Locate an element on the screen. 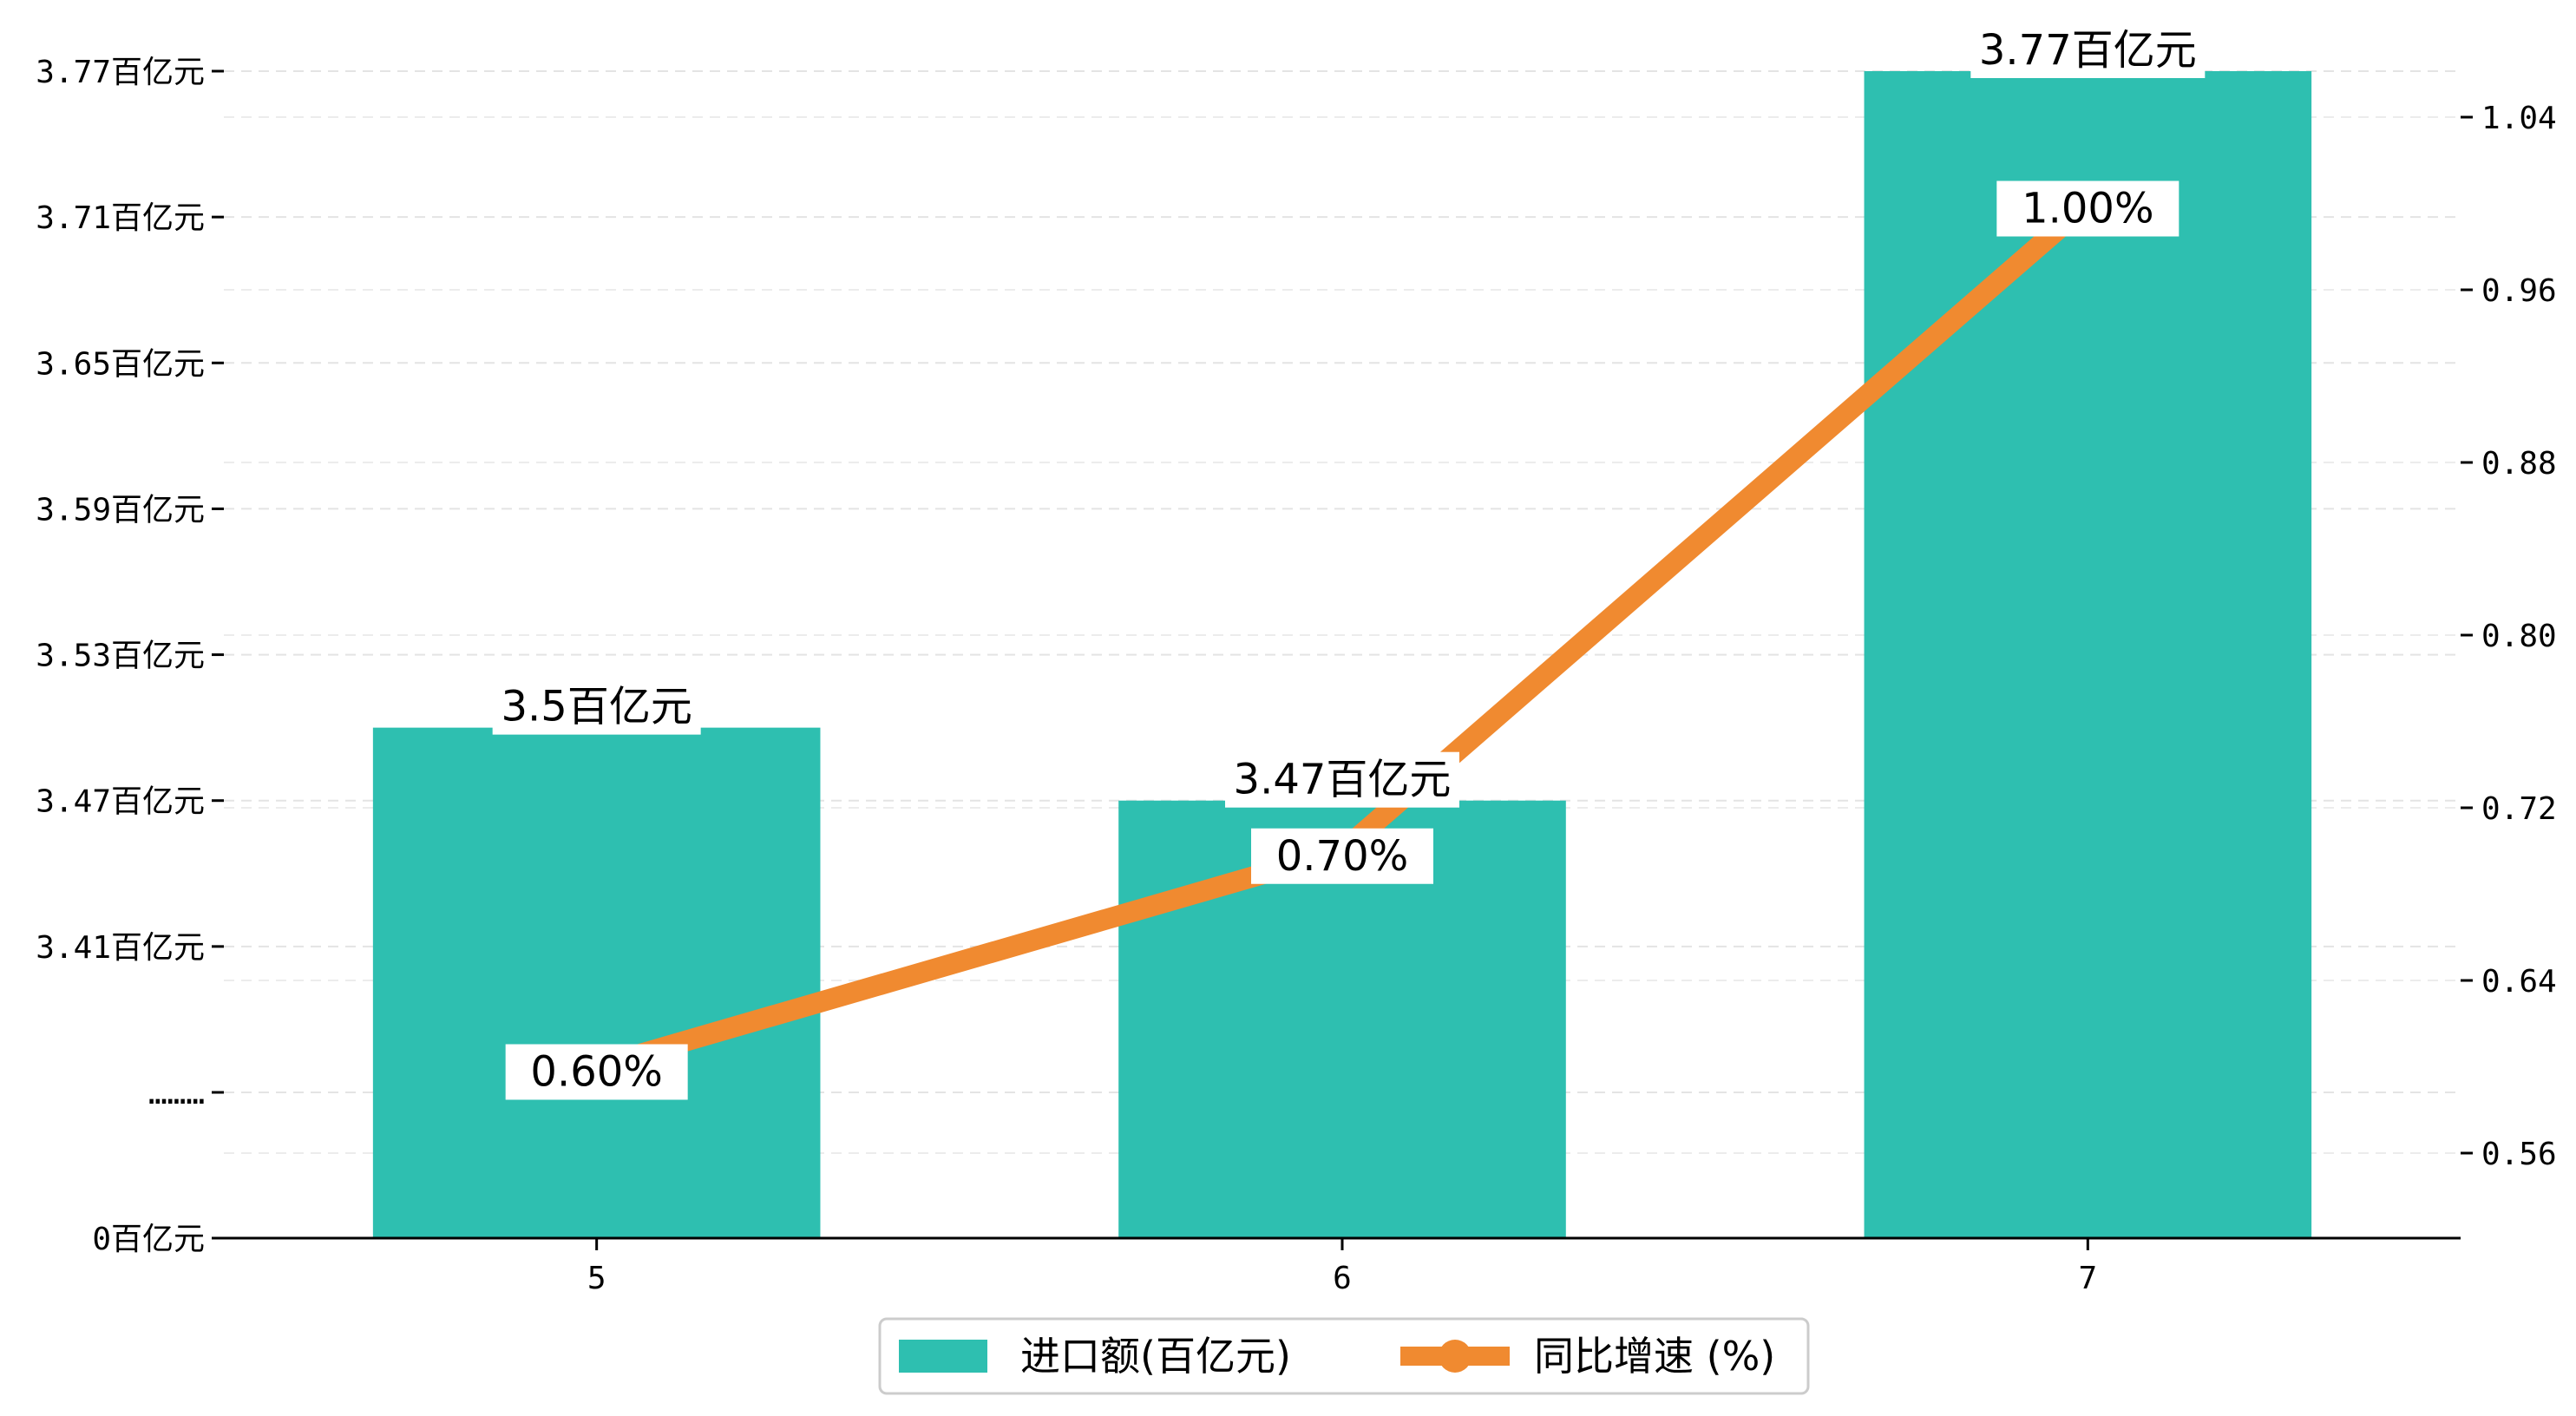 The image size is (2576, 1416). left-axis-tick-label: 3.59百亿元 is located at coordinates (120, 510).